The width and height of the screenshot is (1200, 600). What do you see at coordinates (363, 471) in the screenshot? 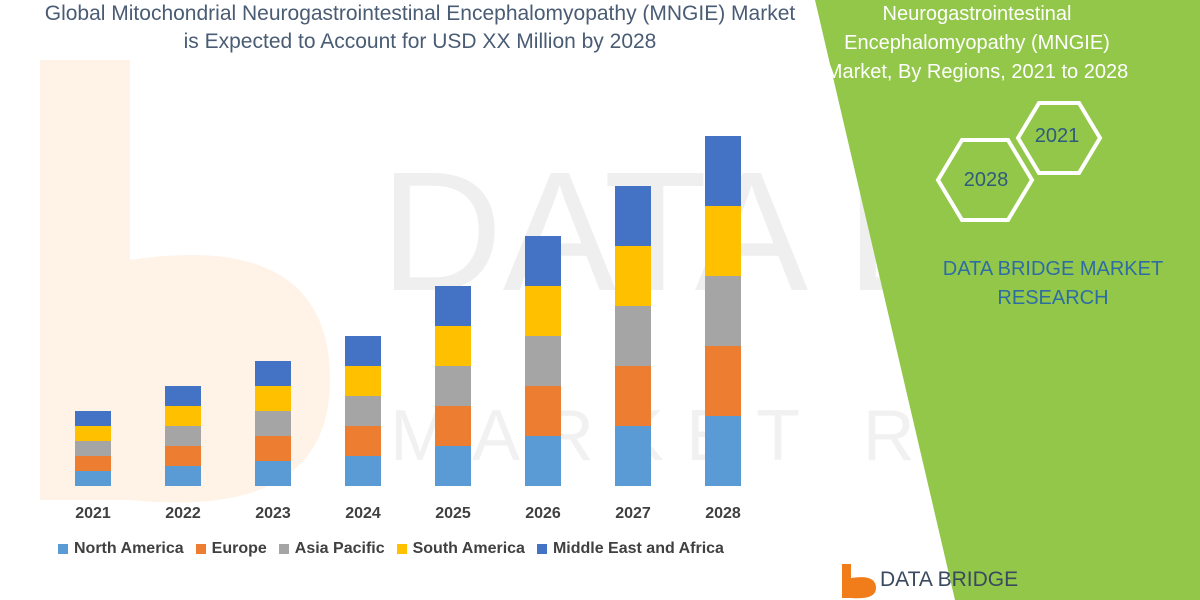
I see `bar-2024-north-america` at bounding box center [363, 471].